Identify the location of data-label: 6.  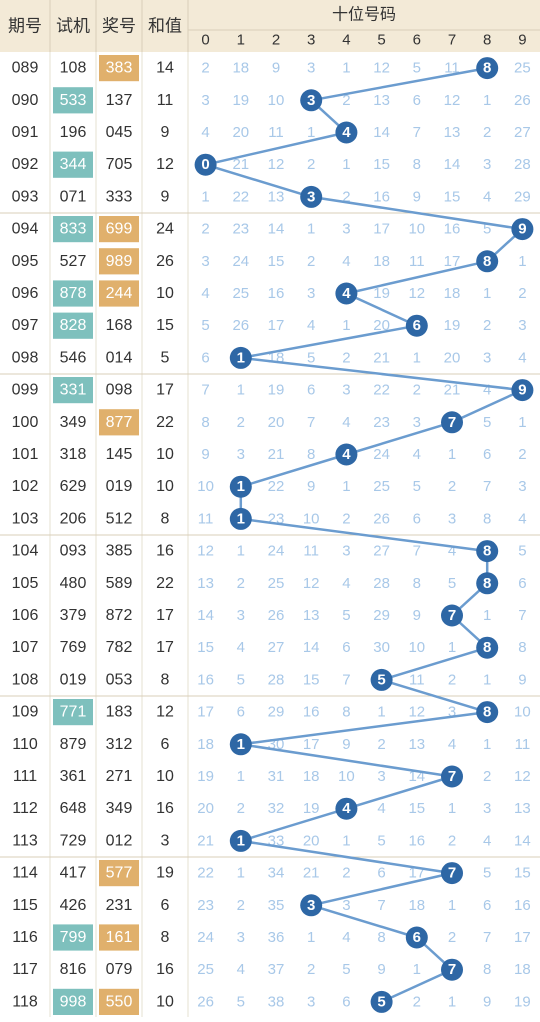
(417, 937).